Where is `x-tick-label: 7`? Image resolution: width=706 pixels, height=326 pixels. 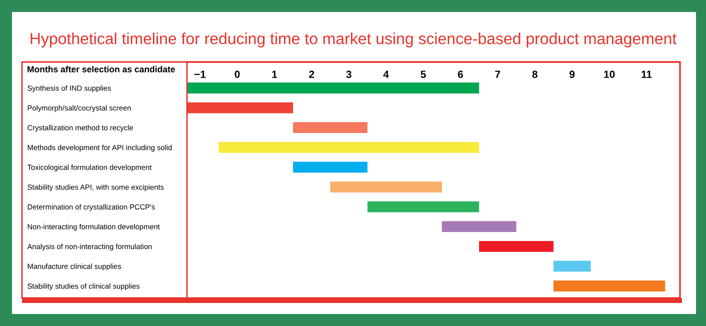 x-tick-label: 7 is located at coordinates (497, 74).